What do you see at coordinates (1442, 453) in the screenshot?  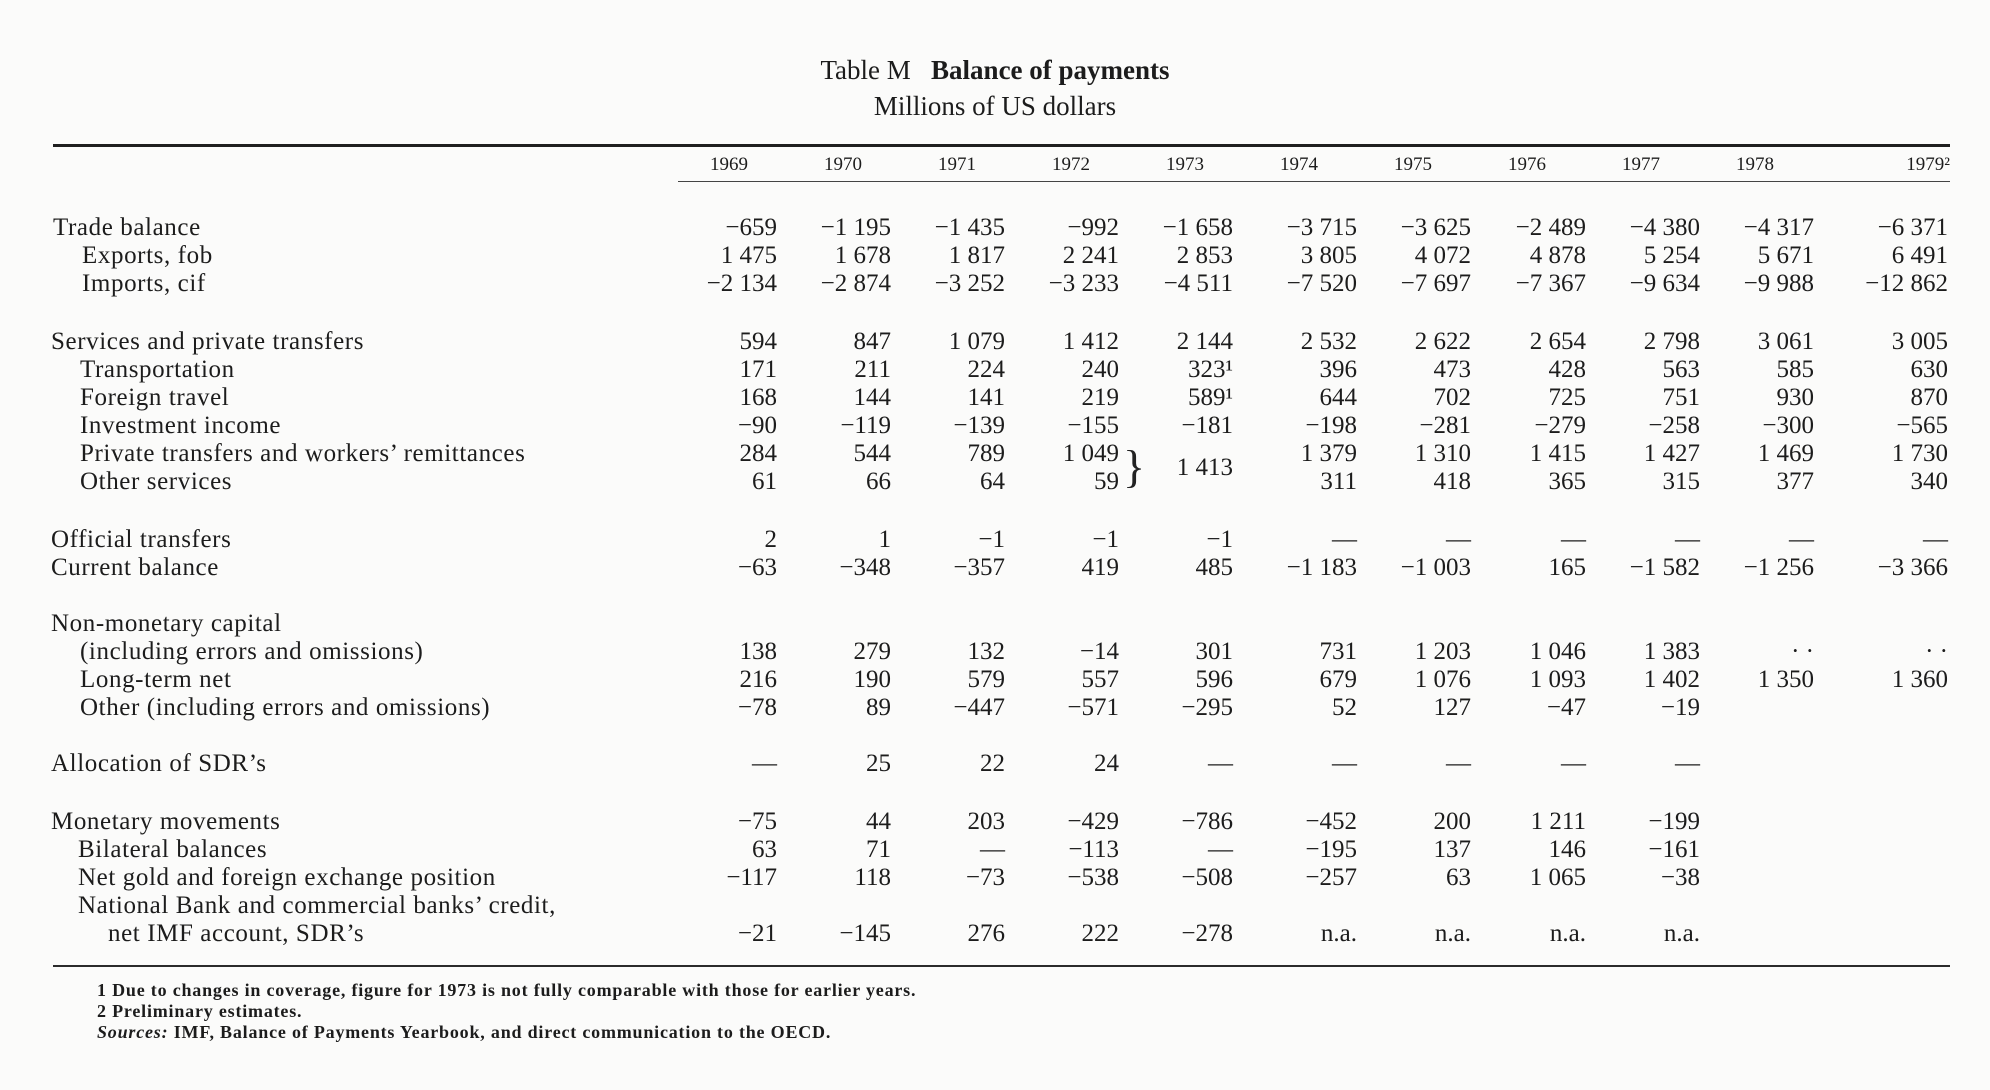 I see `value-cell: 1 310` at bounding box center [1442, 453].